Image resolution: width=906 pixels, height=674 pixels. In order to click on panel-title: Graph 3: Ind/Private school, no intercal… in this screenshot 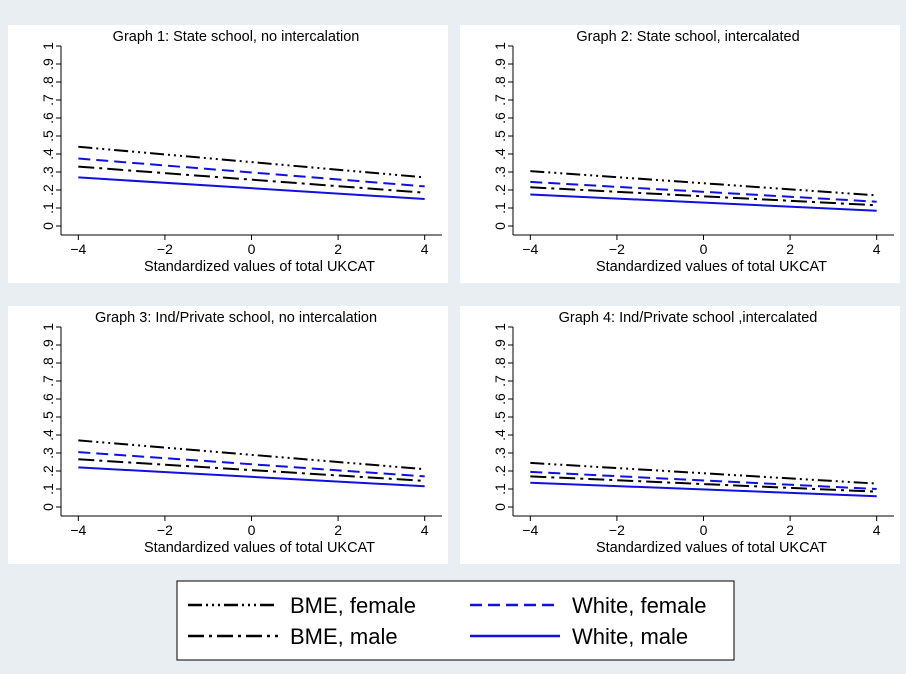, I will do `click(236, 318)`.